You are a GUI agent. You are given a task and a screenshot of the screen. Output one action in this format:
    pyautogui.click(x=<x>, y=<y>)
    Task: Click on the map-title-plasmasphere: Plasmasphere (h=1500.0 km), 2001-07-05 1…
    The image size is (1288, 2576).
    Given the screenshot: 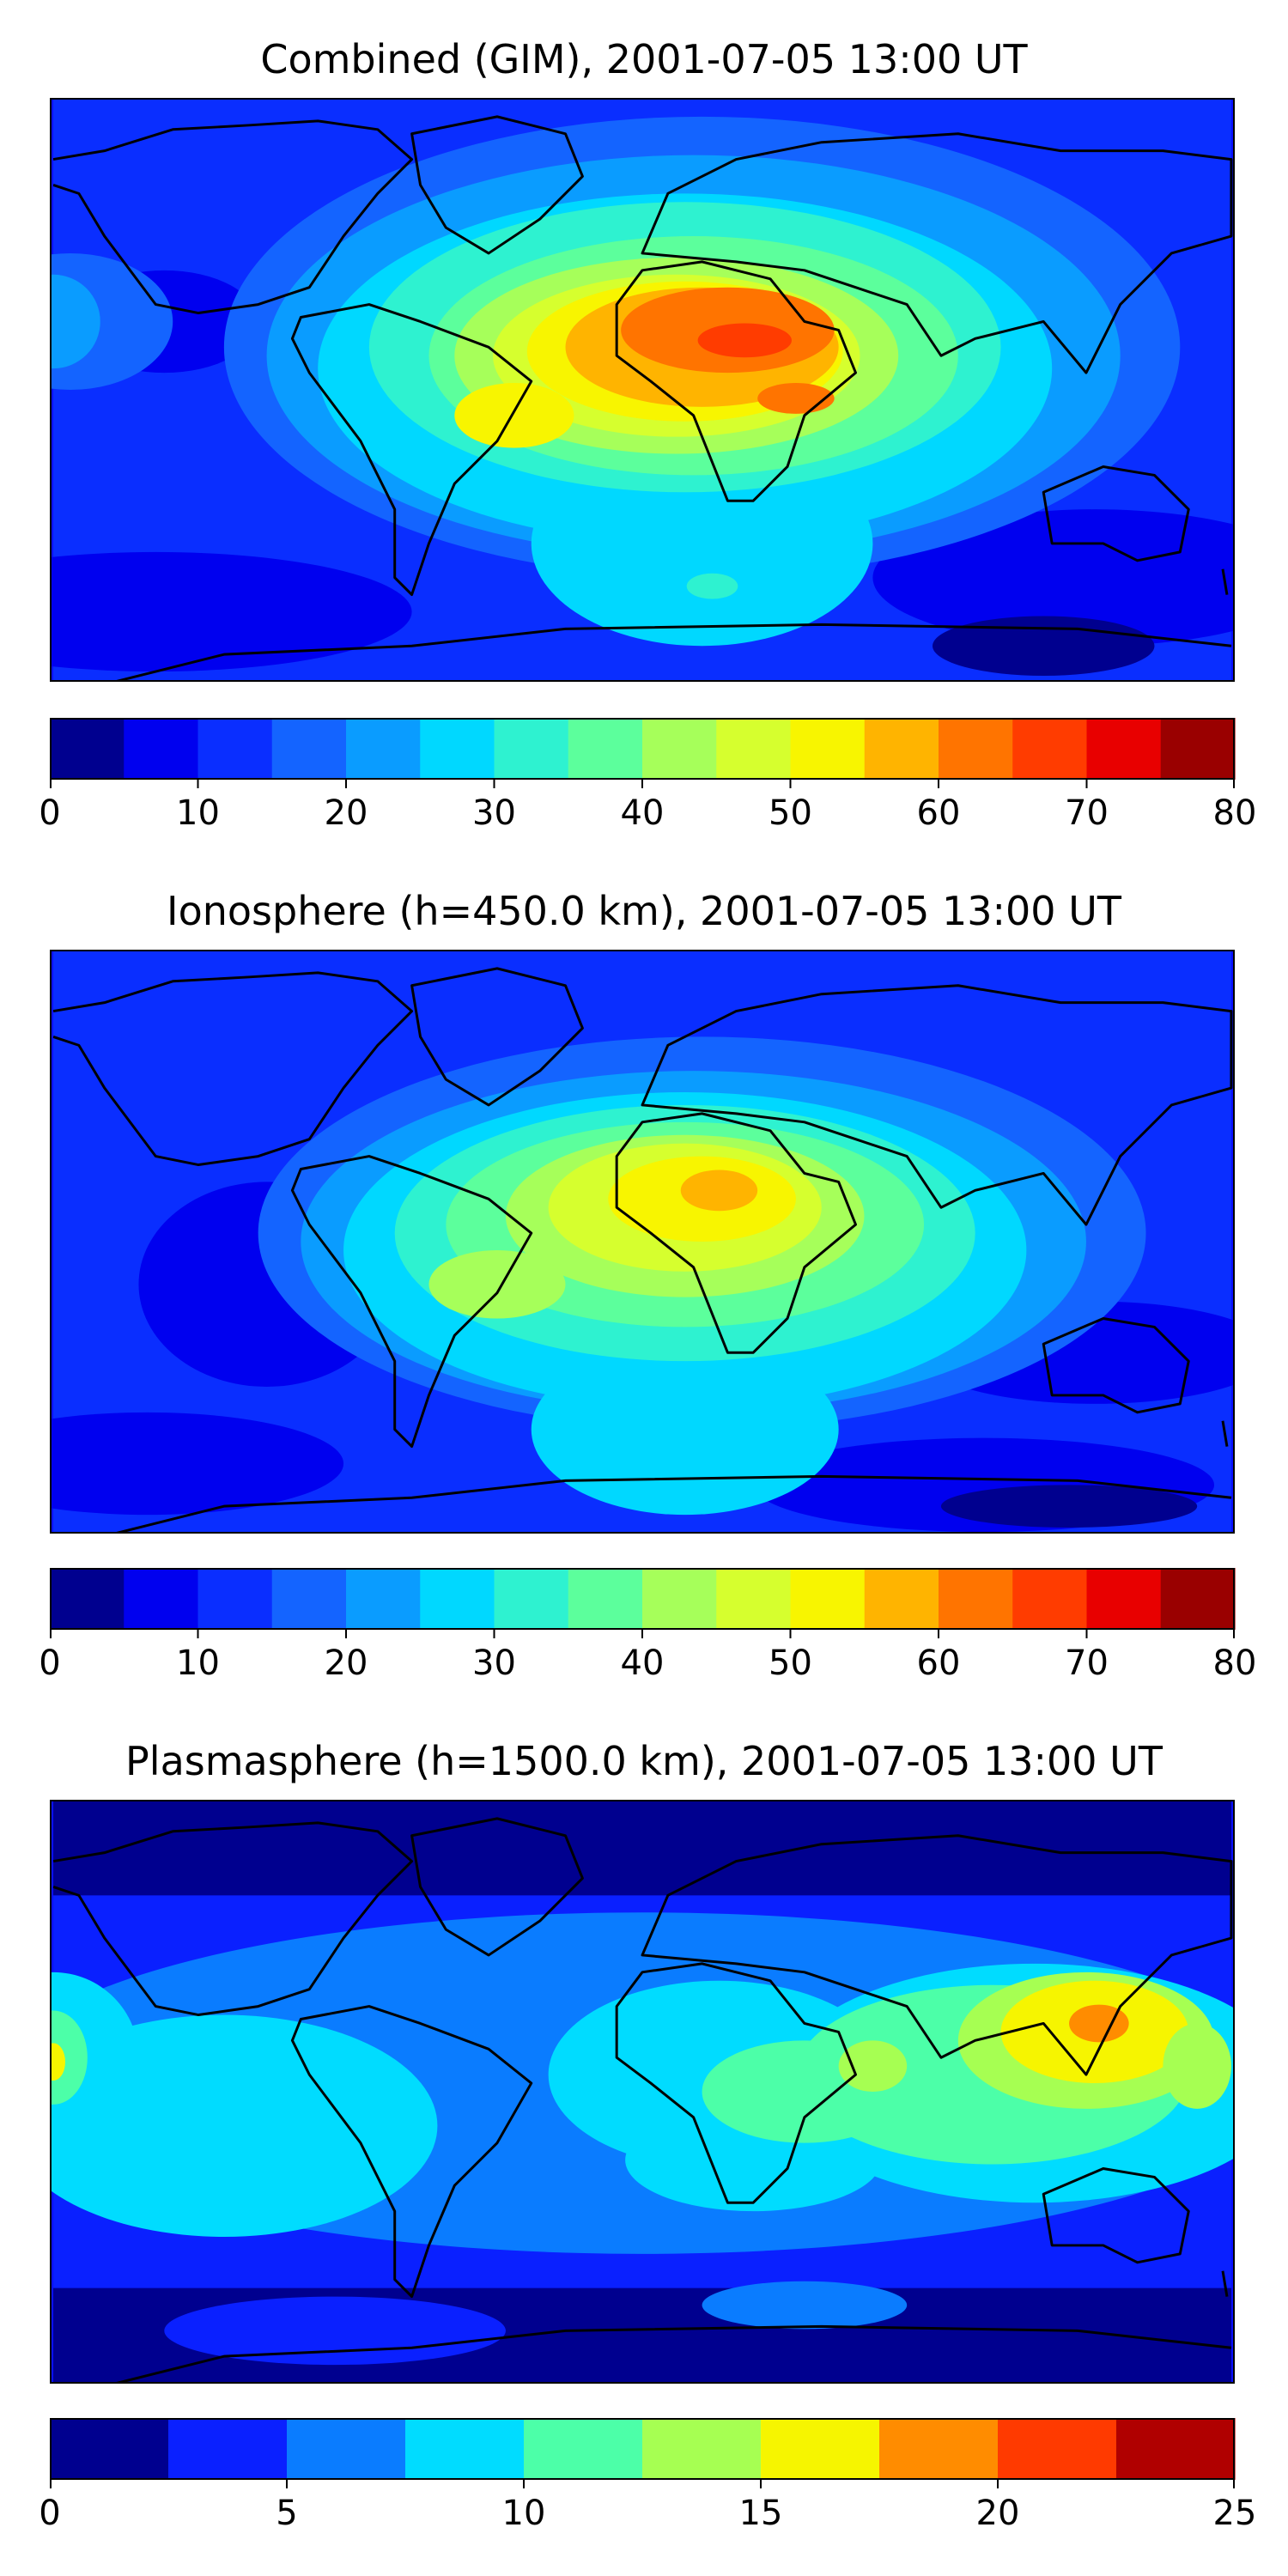 What is the action you would take?
    pyautogui.click(x=644, y=1761)
    